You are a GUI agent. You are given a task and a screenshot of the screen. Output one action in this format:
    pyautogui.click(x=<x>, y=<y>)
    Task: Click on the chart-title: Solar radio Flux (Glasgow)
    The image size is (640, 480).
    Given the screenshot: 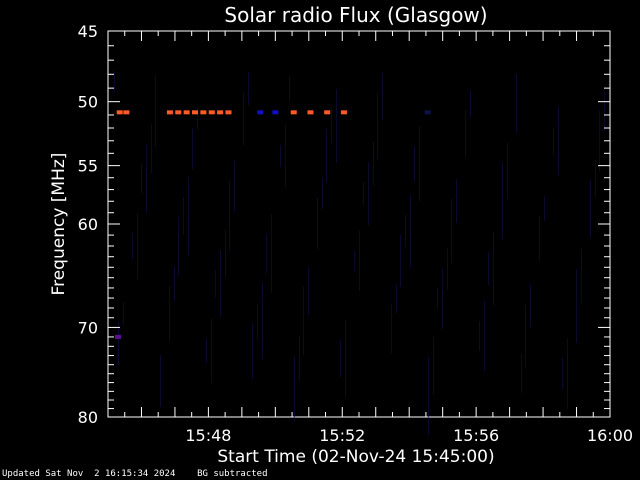 What is the action you would take?
    pyautogui.click(x=355, y=15)
    